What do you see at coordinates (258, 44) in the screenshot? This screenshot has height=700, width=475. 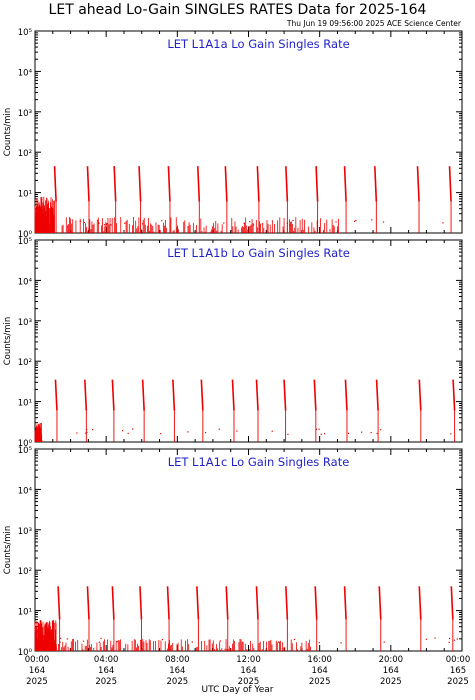 I see `panel-title: LET L1A1a Lo Gain Singles Rate` at bounding box center [258, 44].